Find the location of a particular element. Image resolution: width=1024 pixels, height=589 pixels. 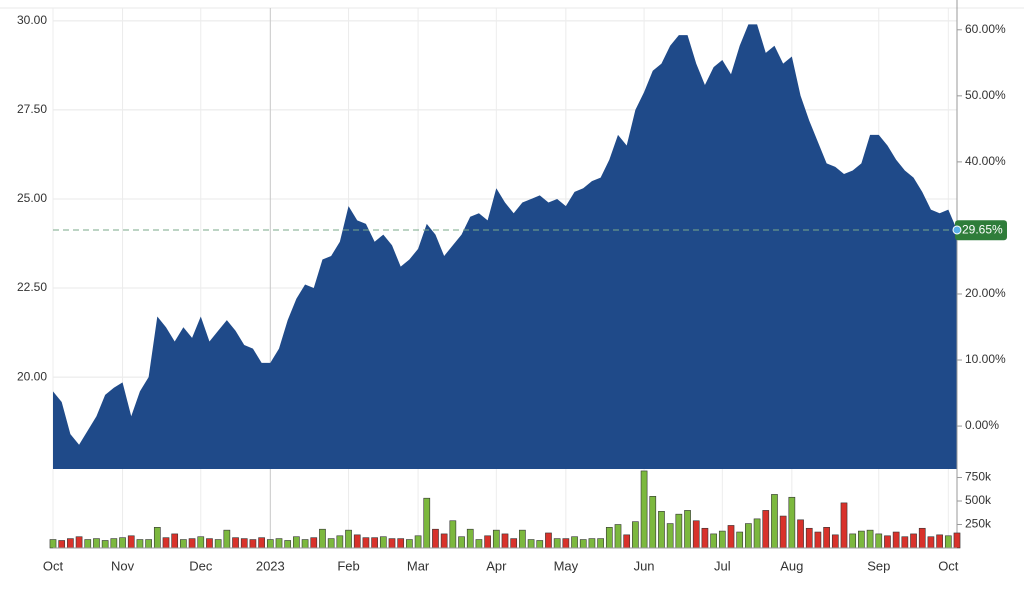

volume-tick-label: 750k is located at coordinates (978, 477).